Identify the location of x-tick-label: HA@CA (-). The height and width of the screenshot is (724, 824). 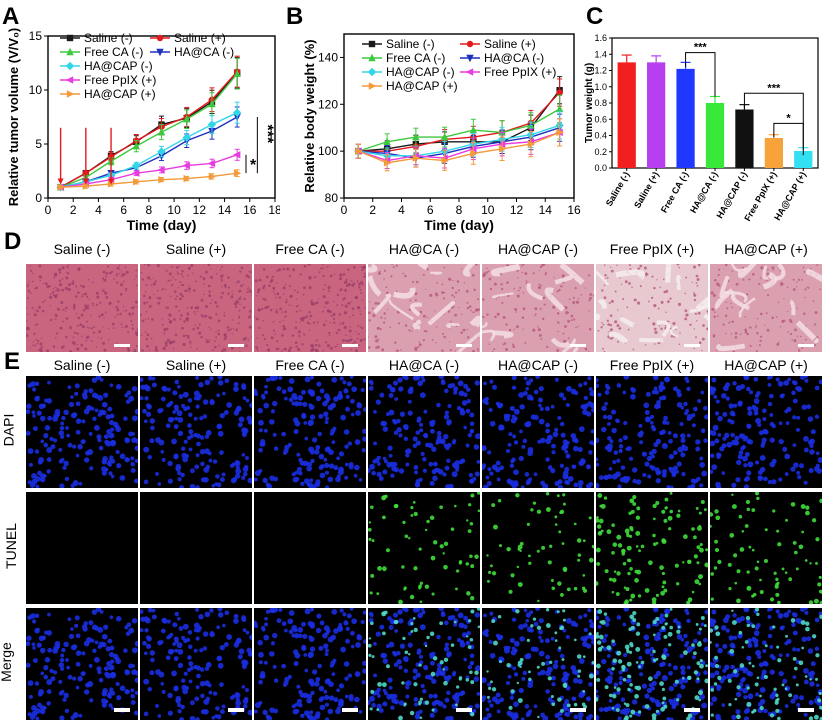
(704, 192).